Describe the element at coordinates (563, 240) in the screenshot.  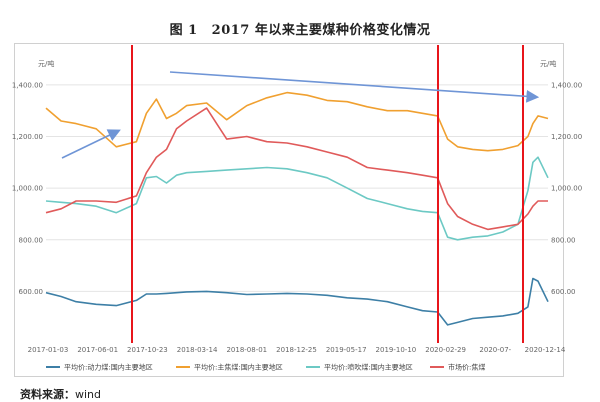
I see `y-tick-label-right: 800.00` at that location.